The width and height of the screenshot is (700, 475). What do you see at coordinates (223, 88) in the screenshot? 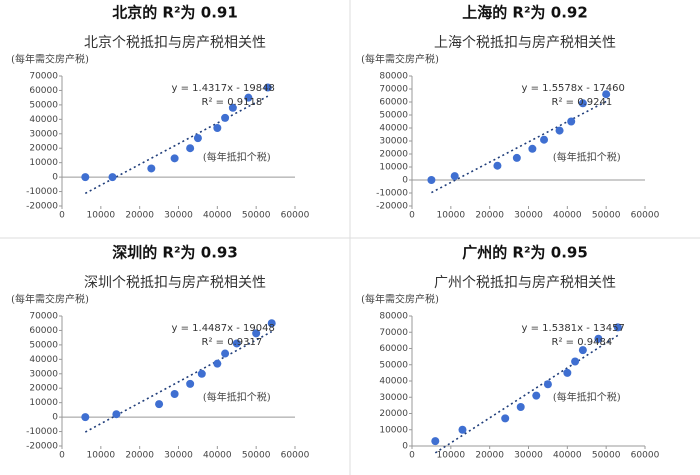
I see `trendline-equation: y = 1.4317x - 19848` at bounding box center [223, 88].